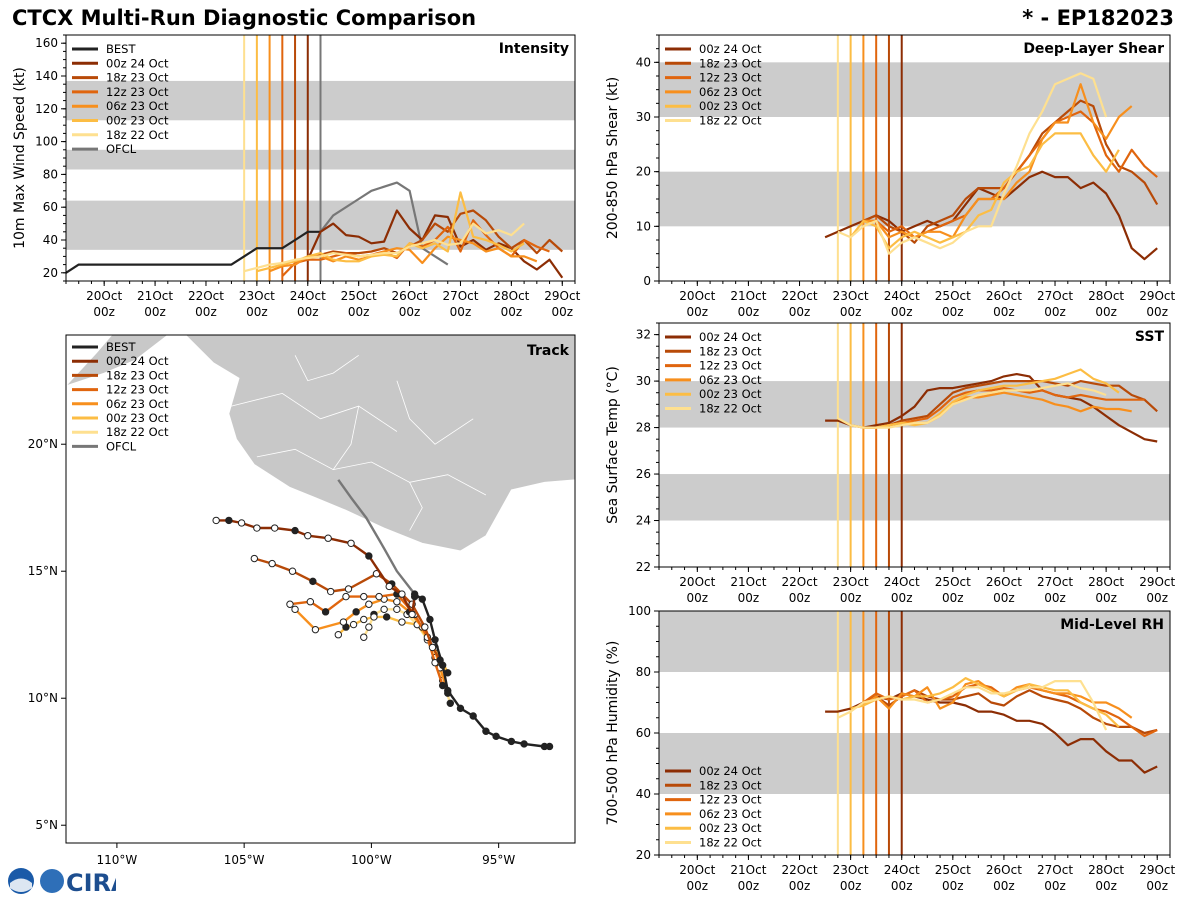 Image resolution: width=1200 pixels, height=900 pixels. What do you see at coordinates (244, 860) in the screenshot?
I see `x-tick-label: 105°W` at bounding box center [244, 860].